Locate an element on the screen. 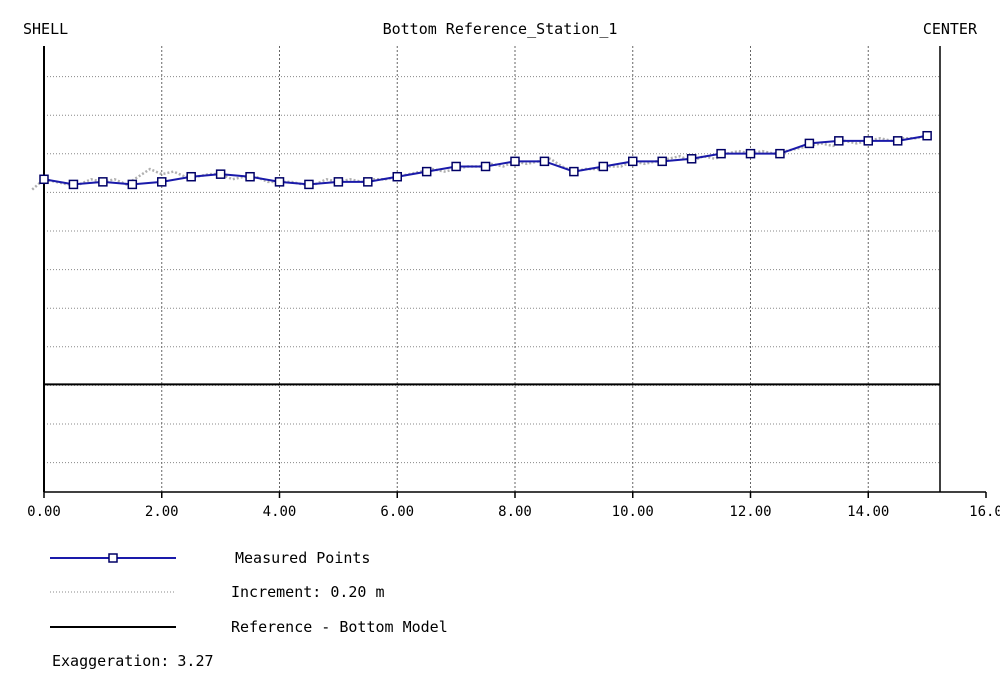  x-axis-ticks: 0.00 2.00 4.00 6.00 8.00 10.00 12.00 14.00 16.0 is located at coordinates (513, 506).